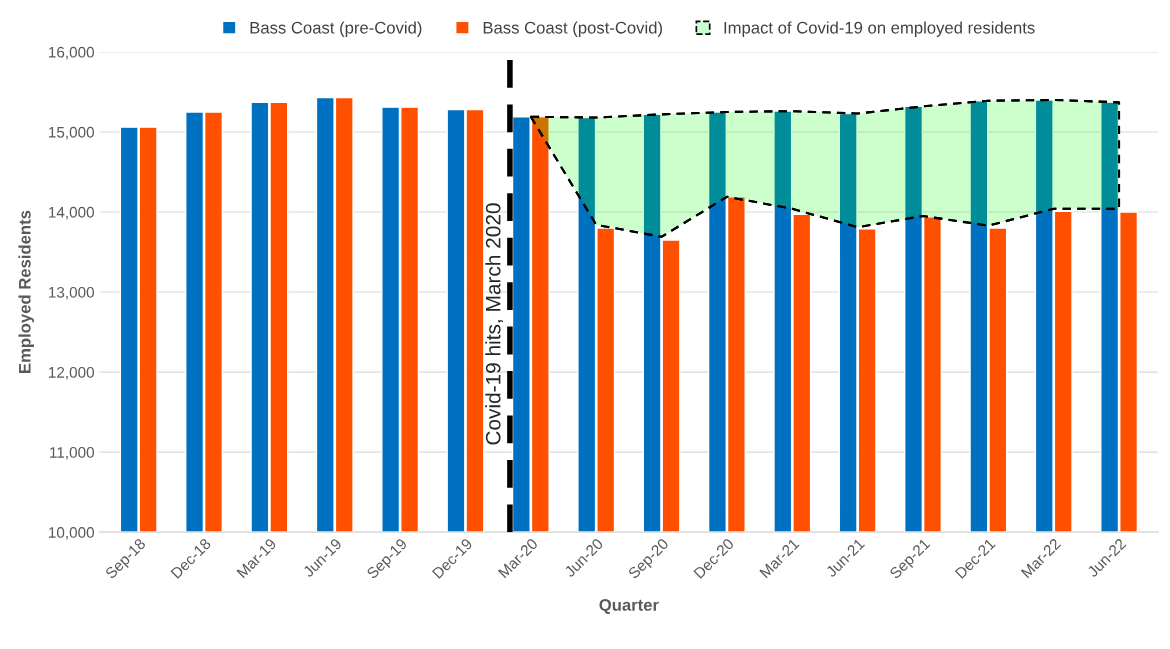  What do you see at coordinates (71, 373) in the screenshot?
I see `y-tick-label: 12,000` at bounding box center [71, 373].